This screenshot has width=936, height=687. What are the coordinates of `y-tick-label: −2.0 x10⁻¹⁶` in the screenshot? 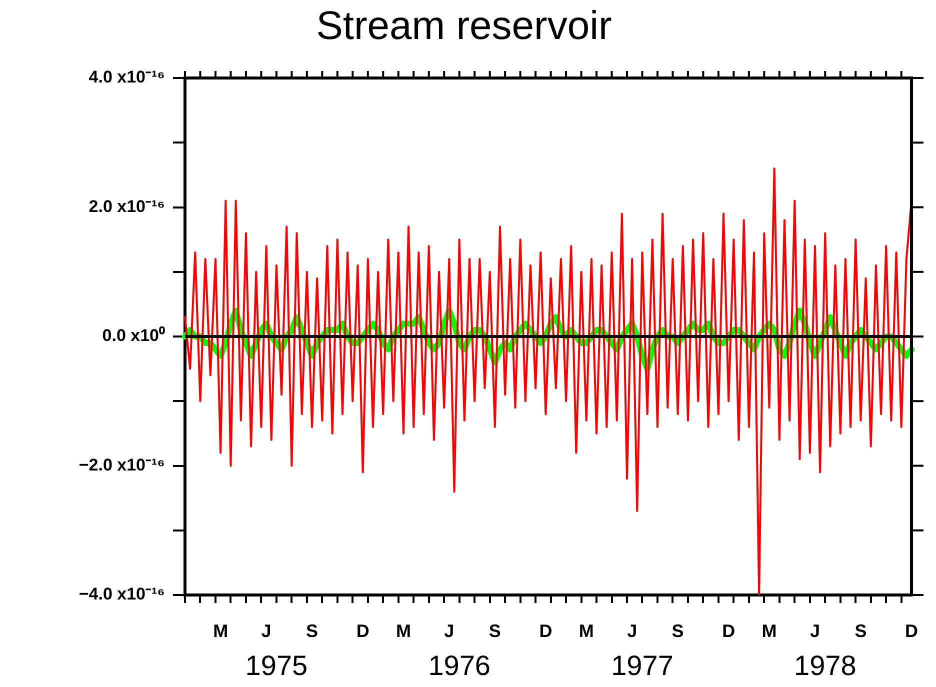 It's located at (121, 464).